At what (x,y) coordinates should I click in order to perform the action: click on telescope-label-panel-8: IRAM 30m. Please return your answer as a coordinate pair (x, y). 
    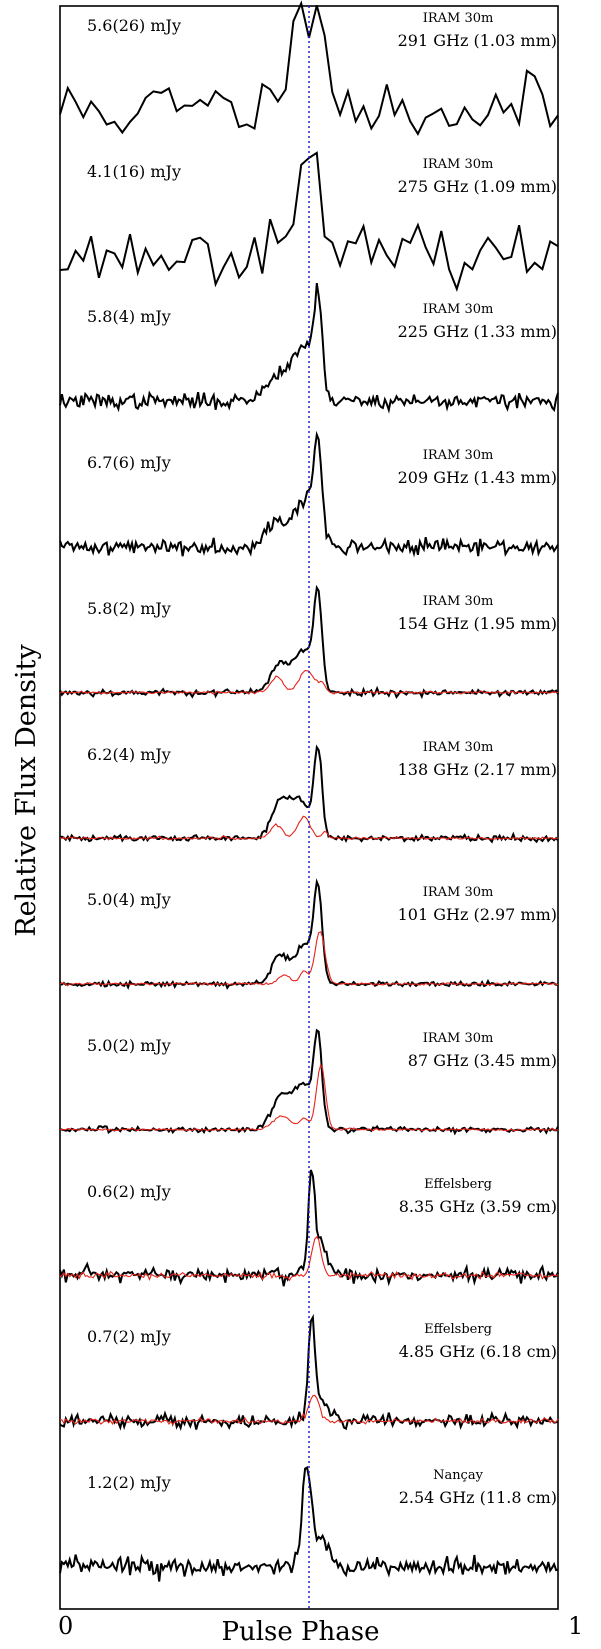
    Looking at the image, I should click on (458, 1038).